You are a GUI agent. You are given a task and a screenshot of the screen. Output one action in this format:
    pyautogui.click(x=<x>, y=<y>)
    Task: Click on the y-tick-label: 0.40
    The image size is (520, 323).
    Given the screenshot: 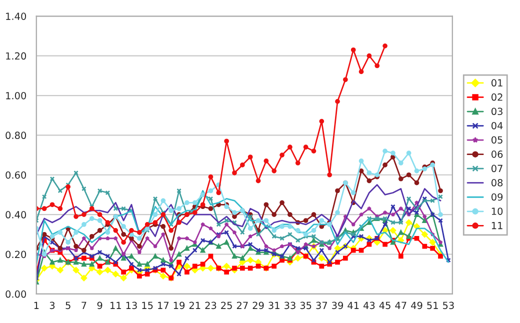 What is the action you would take?
    pyautogui.click(x=16, y=214)
    